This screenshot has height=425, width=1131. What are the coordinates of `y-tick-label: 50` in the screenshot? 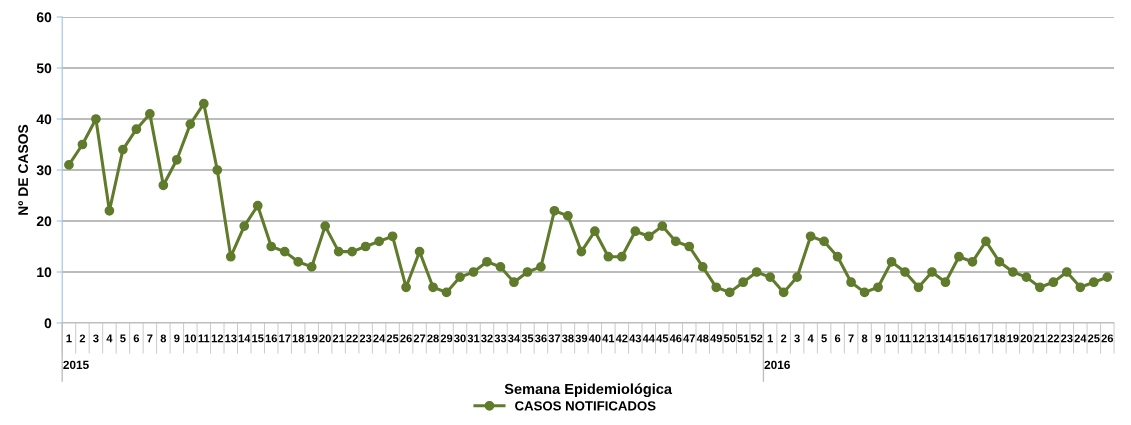 It's located at (44, 68).